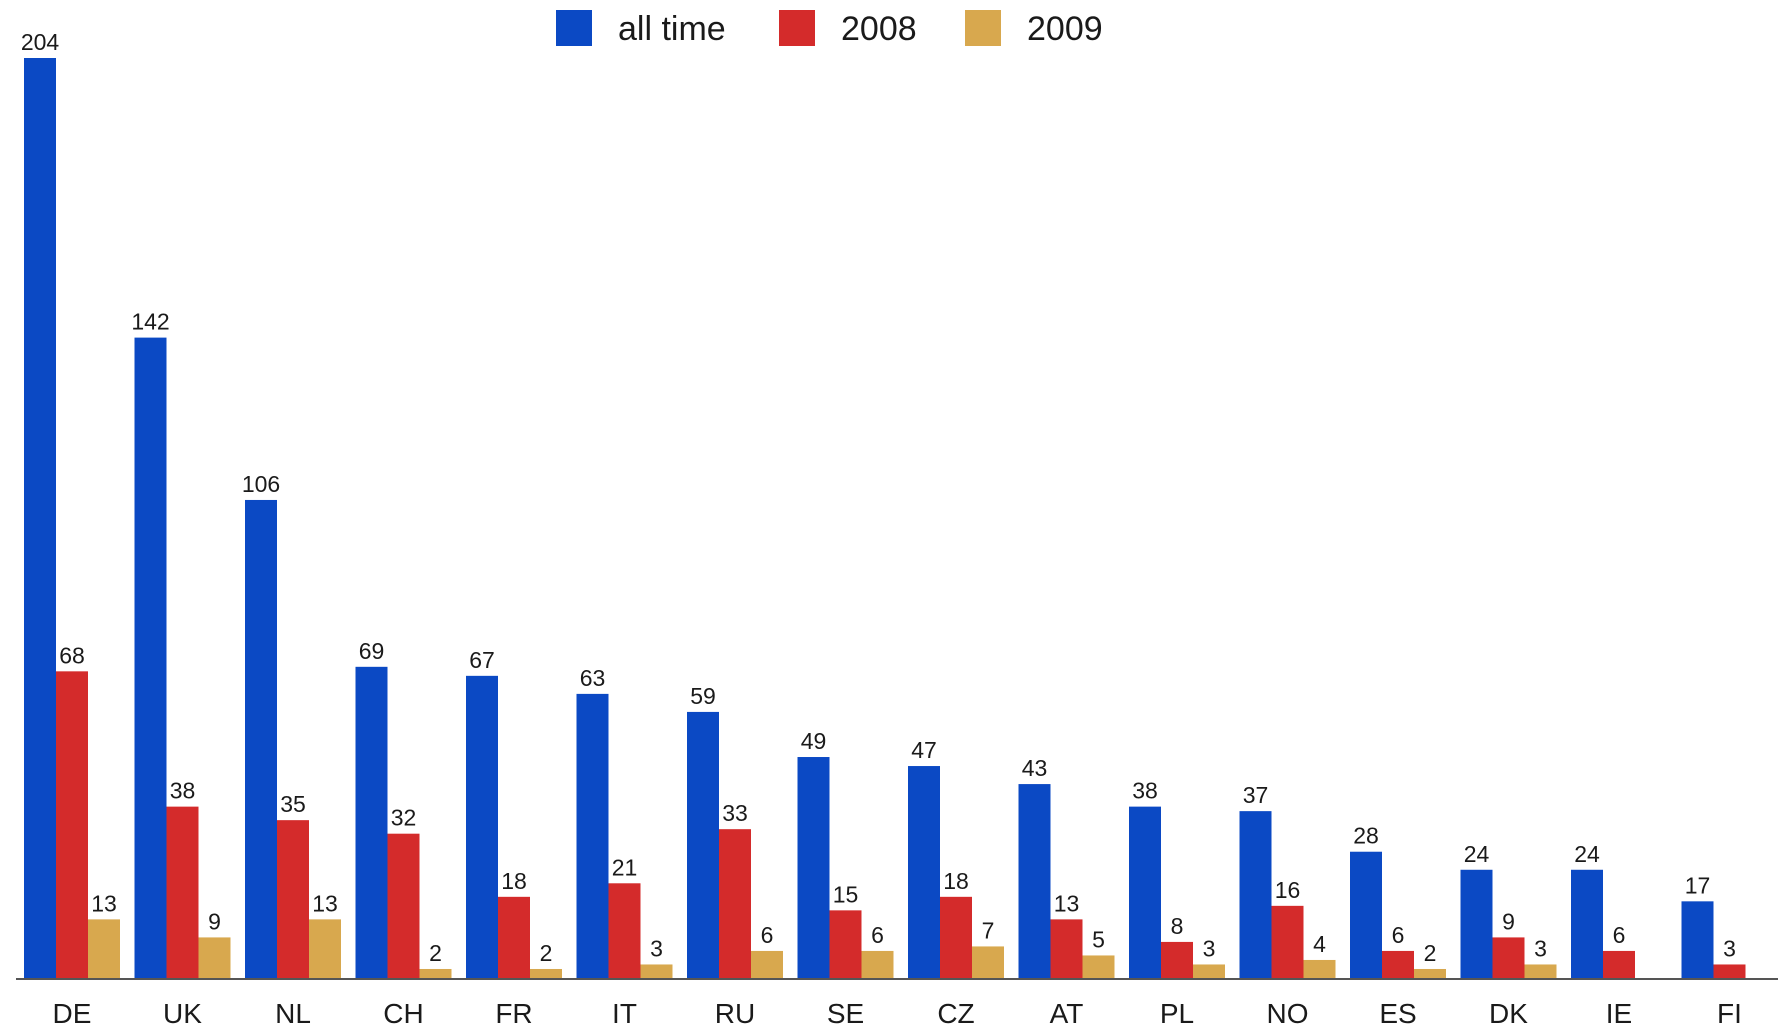 The width and height of the screenshot is (1778, 1032). What do you see at coordinates (1177, 1013) in the screenshot?
I see `x-tick-label: PL` at bounding box center [1177, 1013].